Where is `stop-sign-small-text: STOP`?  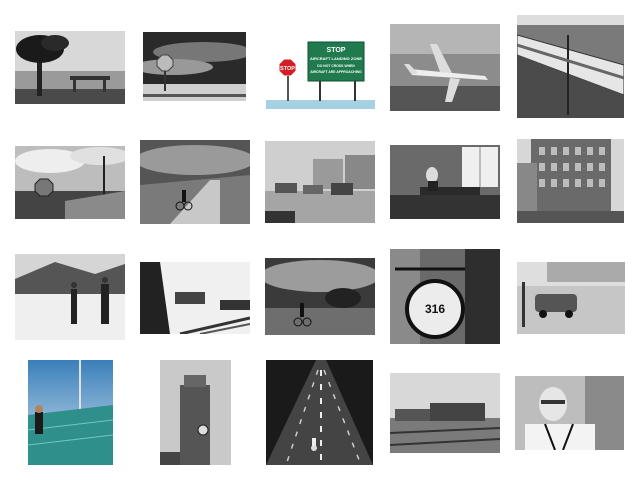 stop-sign-small-text: STOP is located at coordinates (287, 69).